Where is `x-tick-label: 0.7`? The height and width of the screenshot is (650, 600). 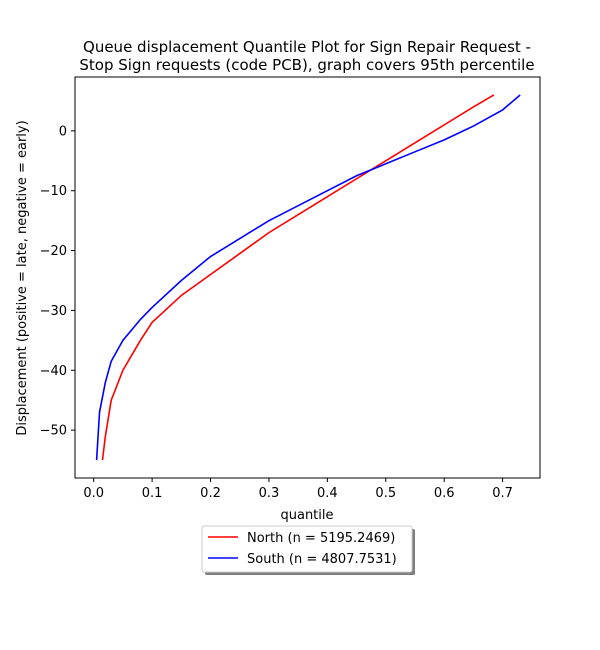 x-tick-label: 0.7 is located at coordinates (502, 493).